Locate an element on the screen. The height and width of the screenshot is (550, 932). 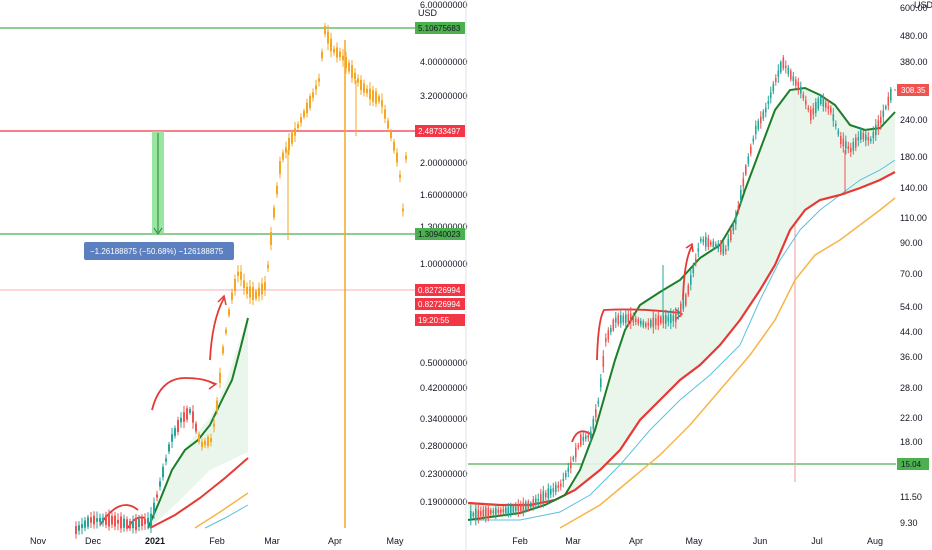
right-y-tick-label: 28.00 is located at coordinates (911, 388).